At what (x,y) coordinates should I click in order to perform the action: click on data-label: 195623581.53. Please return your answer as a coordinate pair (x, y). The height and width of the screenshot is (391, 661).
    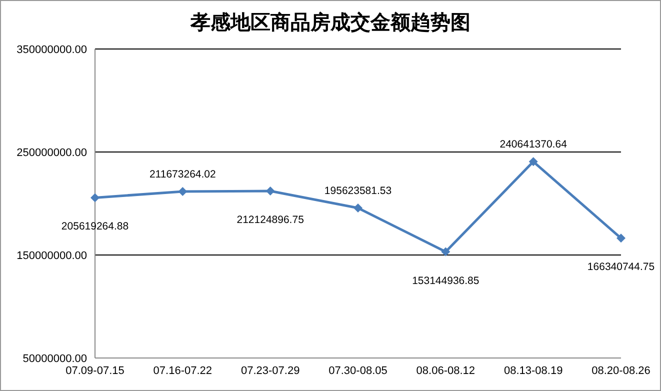
    Looking at the image, I should click on (358, 191).